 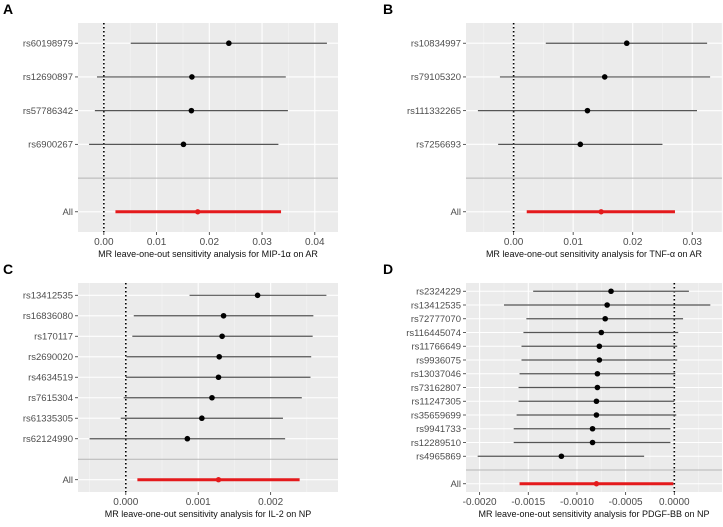 I want to click on snp-label: rs16836080, so click(x=48, y=316).